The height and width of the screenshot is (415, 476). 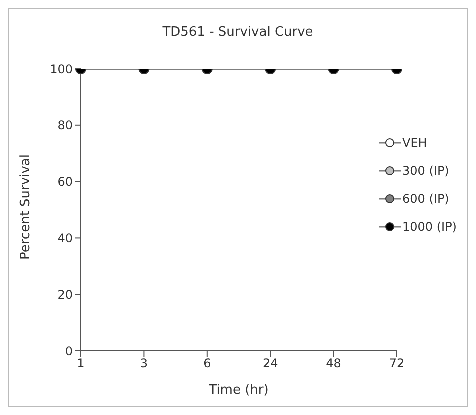 I want to click on x-tick-label: 6, so click(x=208, y=363).